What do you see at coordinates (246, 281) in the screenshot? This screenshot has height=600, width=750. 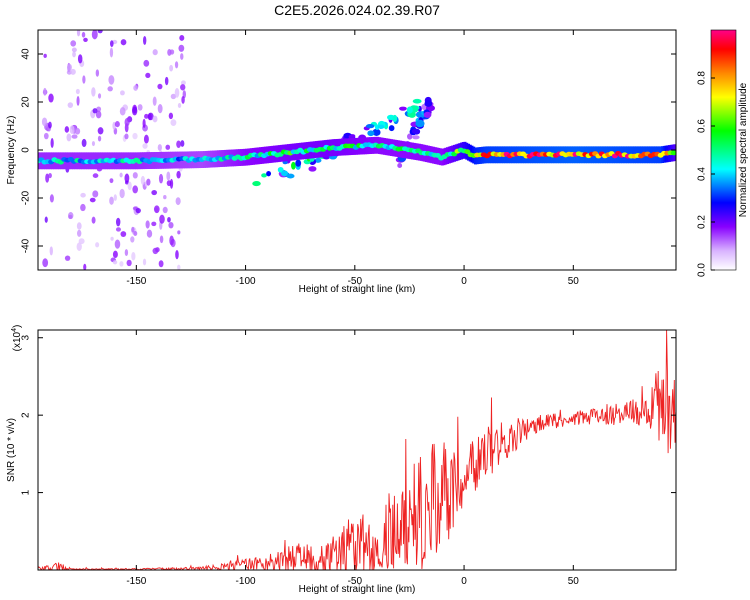 I see `x-tick-label: -100` at bounding box center [246, 281].